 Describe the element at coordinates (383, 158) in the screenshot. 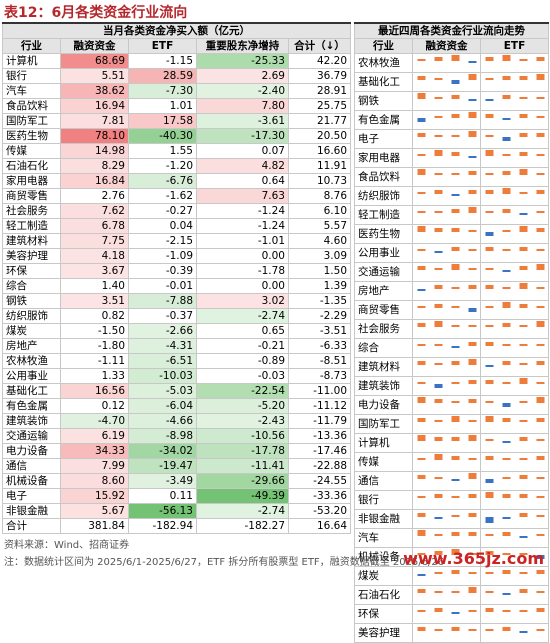

I see `industry-cell: 家用电器` at that location.